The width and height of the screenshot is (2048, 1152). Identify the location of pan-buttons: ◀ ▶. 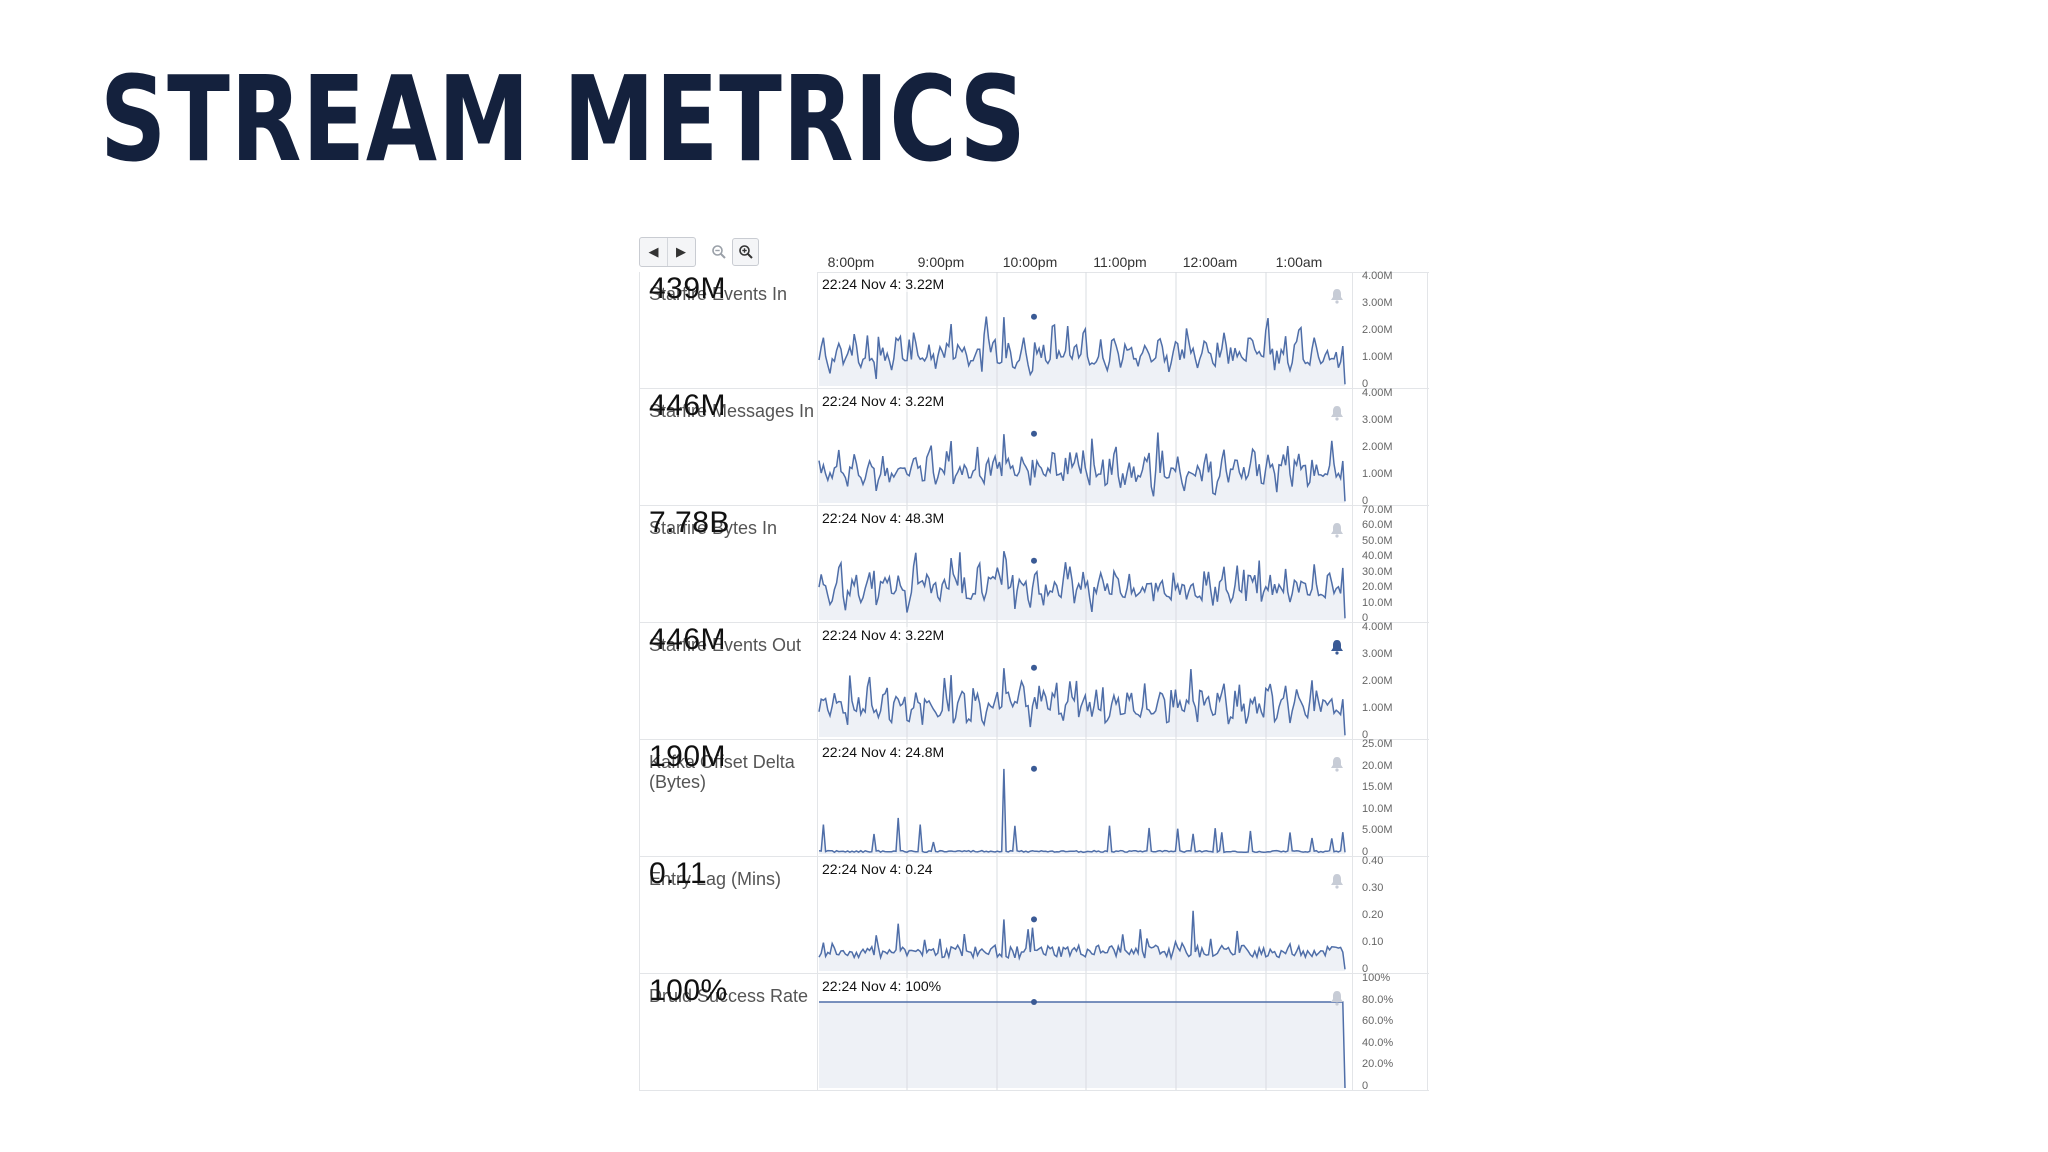
(667, 252).